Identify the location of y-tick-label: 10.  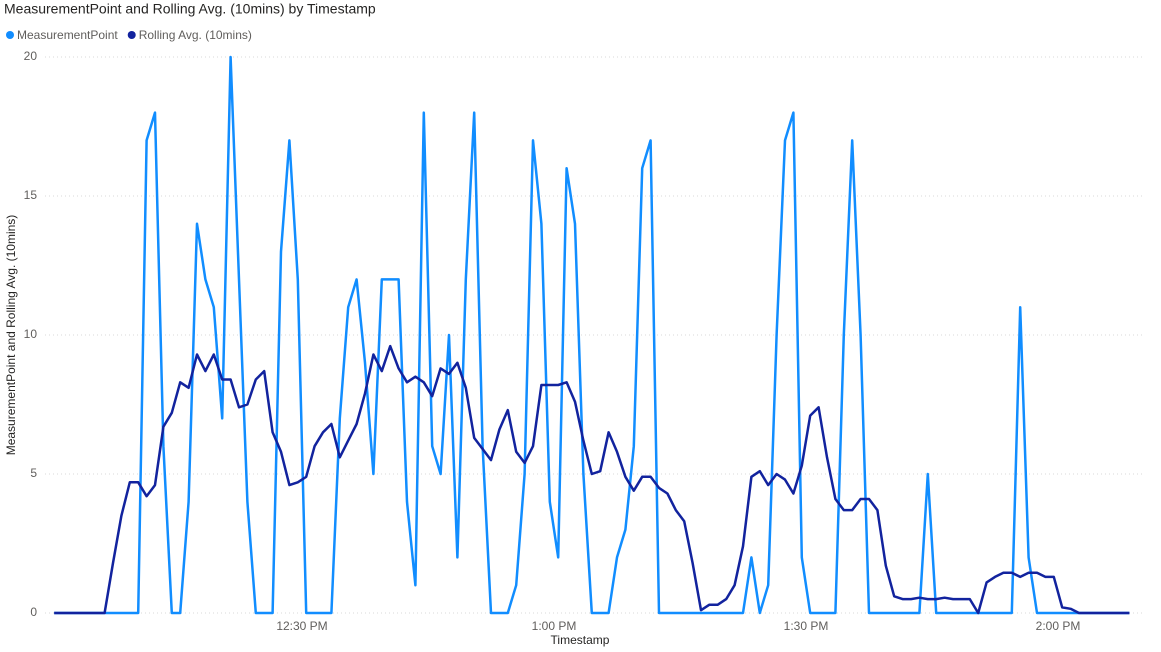
(31, 334).